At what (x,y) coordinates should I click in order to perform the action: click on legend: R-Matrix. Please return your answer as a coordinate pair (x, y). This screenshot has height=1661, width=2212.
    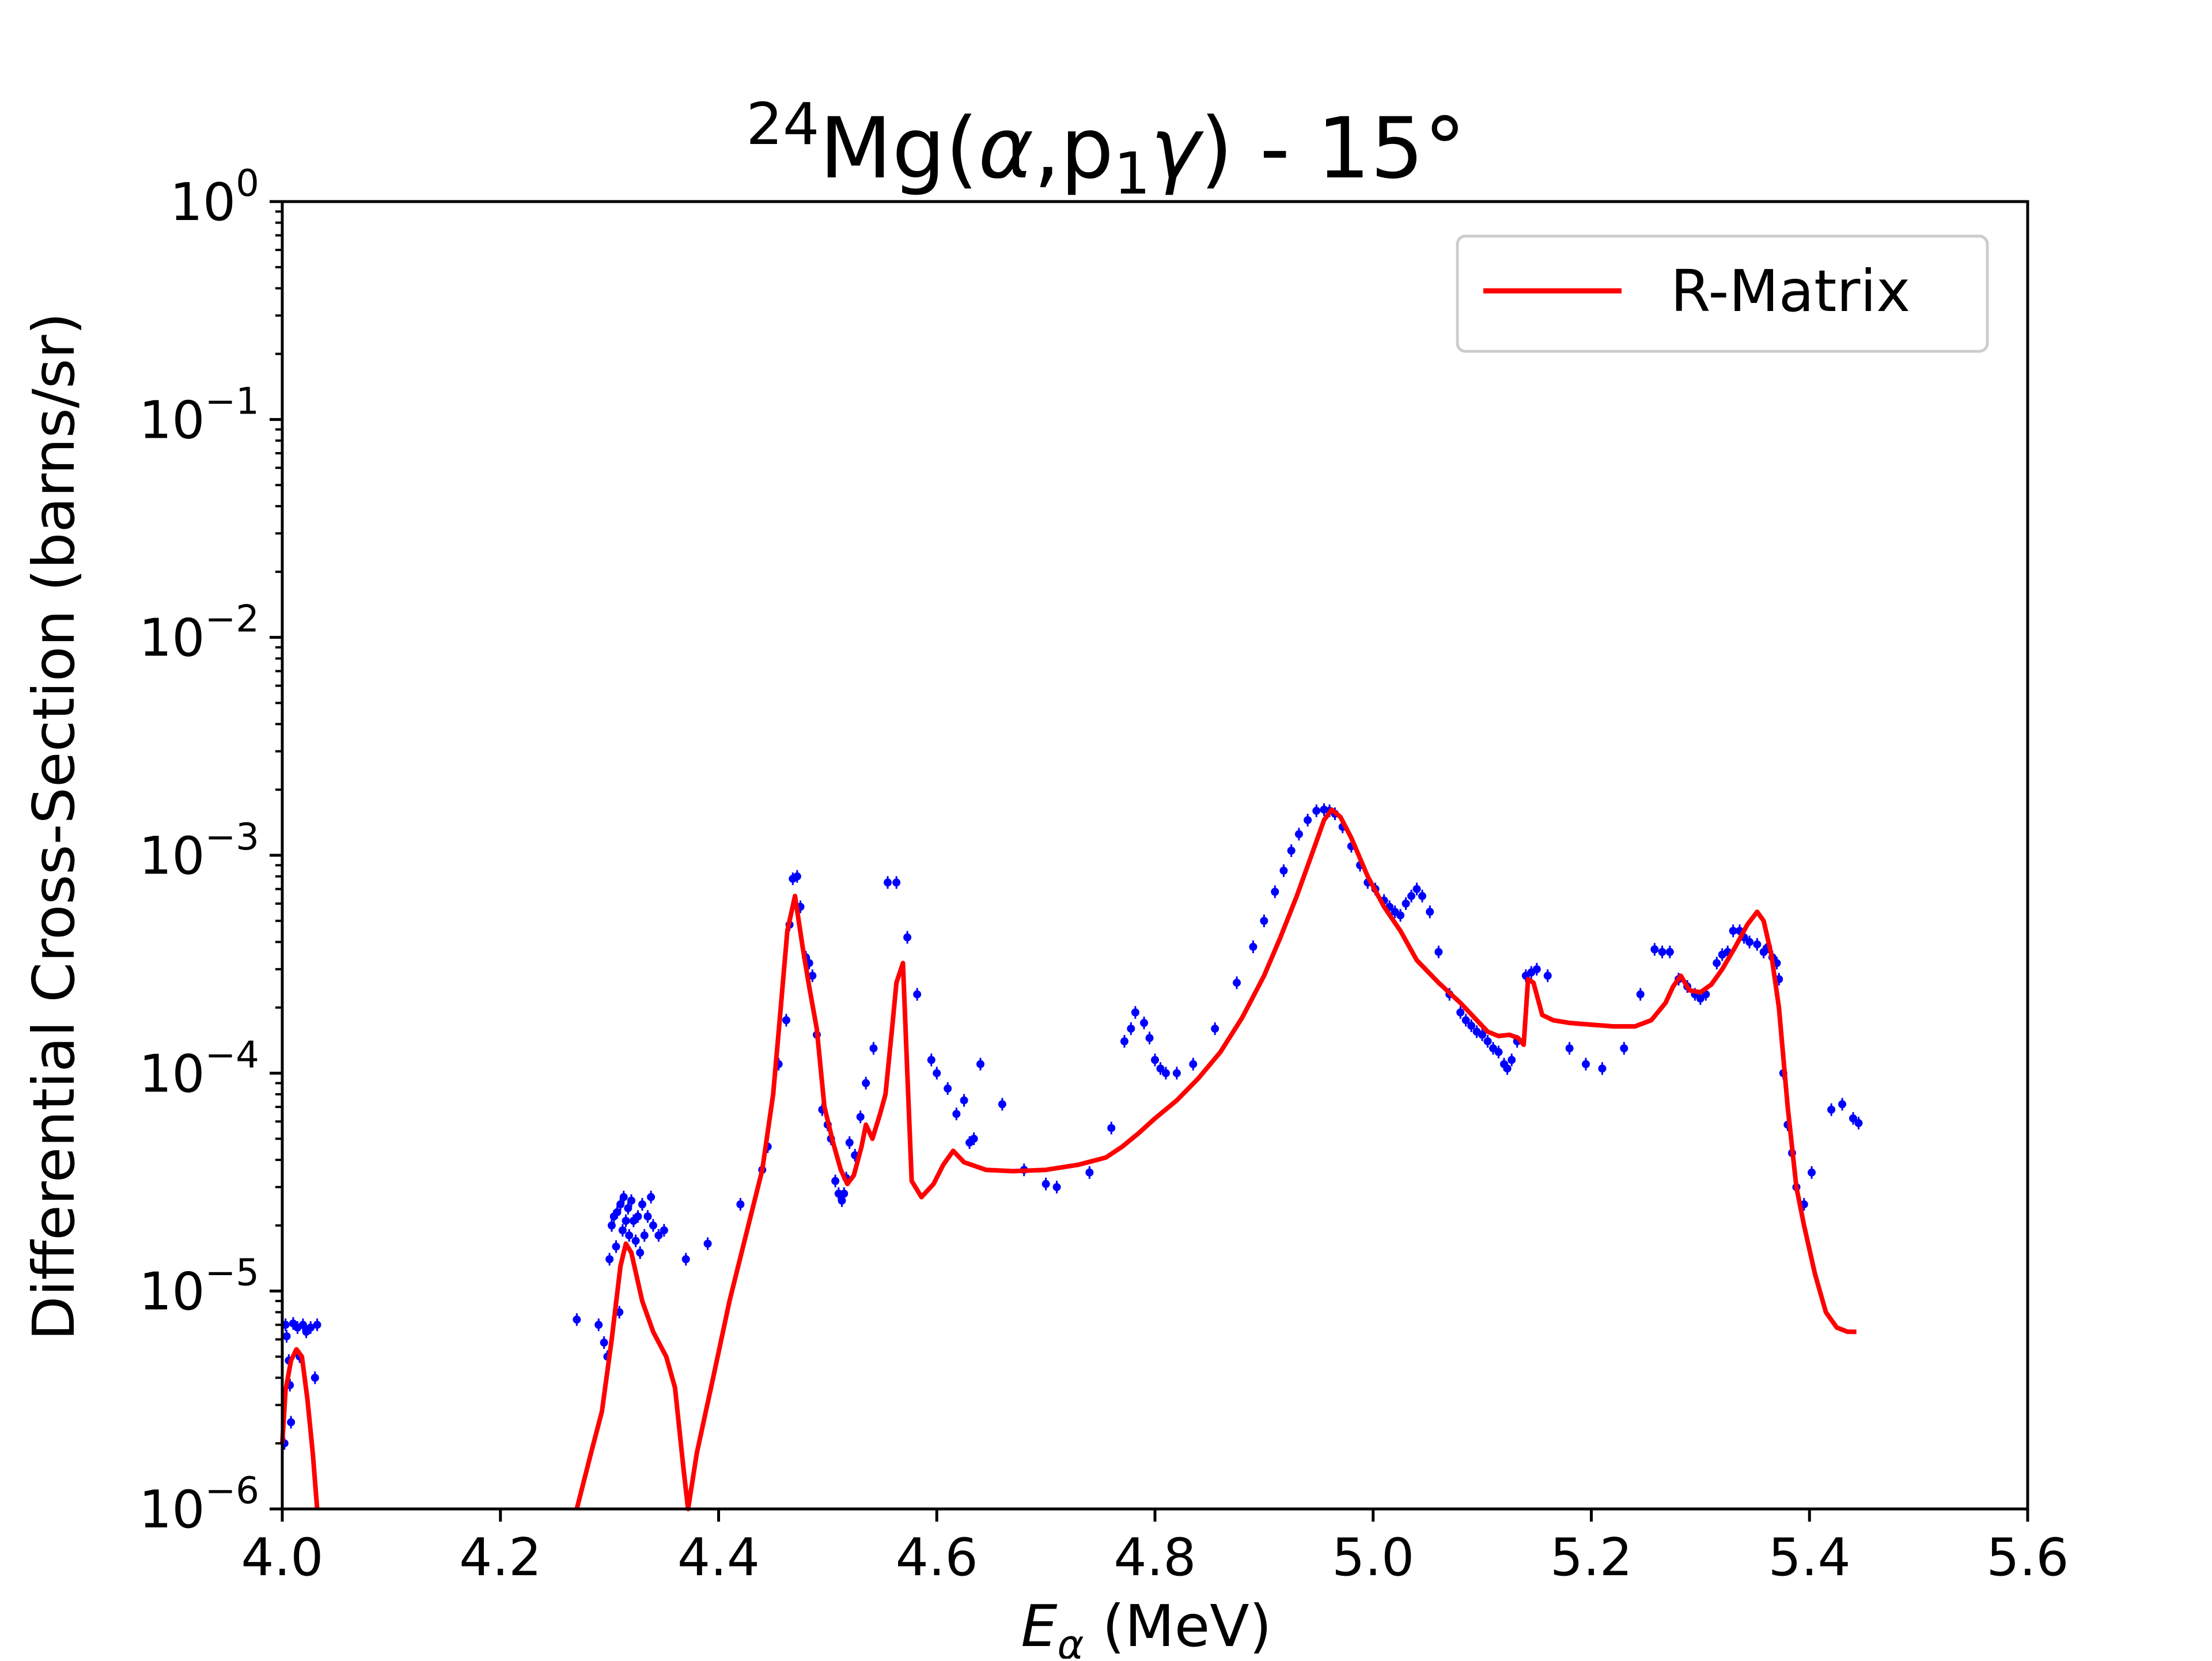
    Looking at the image, I should click on (1722, 293).